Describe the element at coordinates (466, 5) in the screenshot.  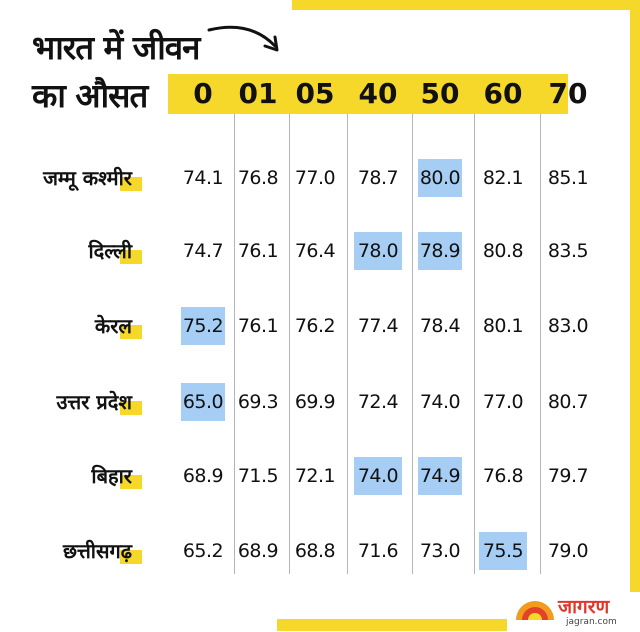
I see `frame-top-bar` at that location.